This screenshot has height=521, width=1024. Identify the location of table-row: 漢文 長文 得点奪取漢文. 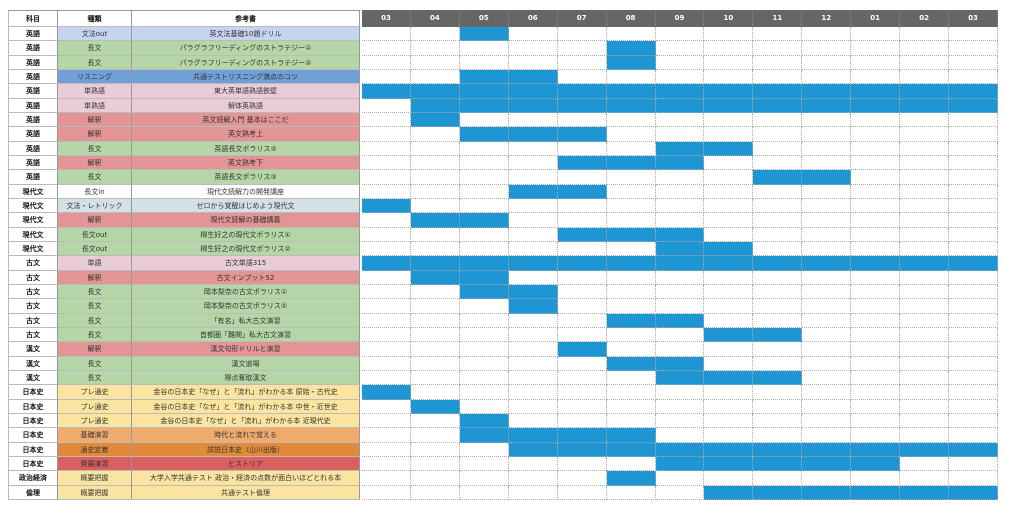
(184, 378).